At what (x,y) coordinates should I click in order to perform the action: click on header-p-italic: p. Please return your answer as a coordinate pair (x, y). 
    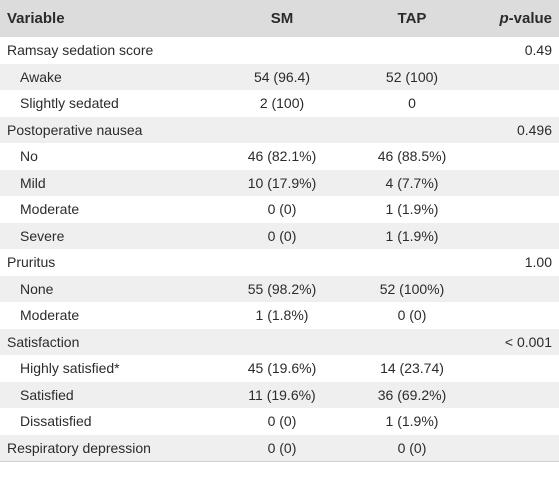
    Looking at the image, I should click on (504, 18).